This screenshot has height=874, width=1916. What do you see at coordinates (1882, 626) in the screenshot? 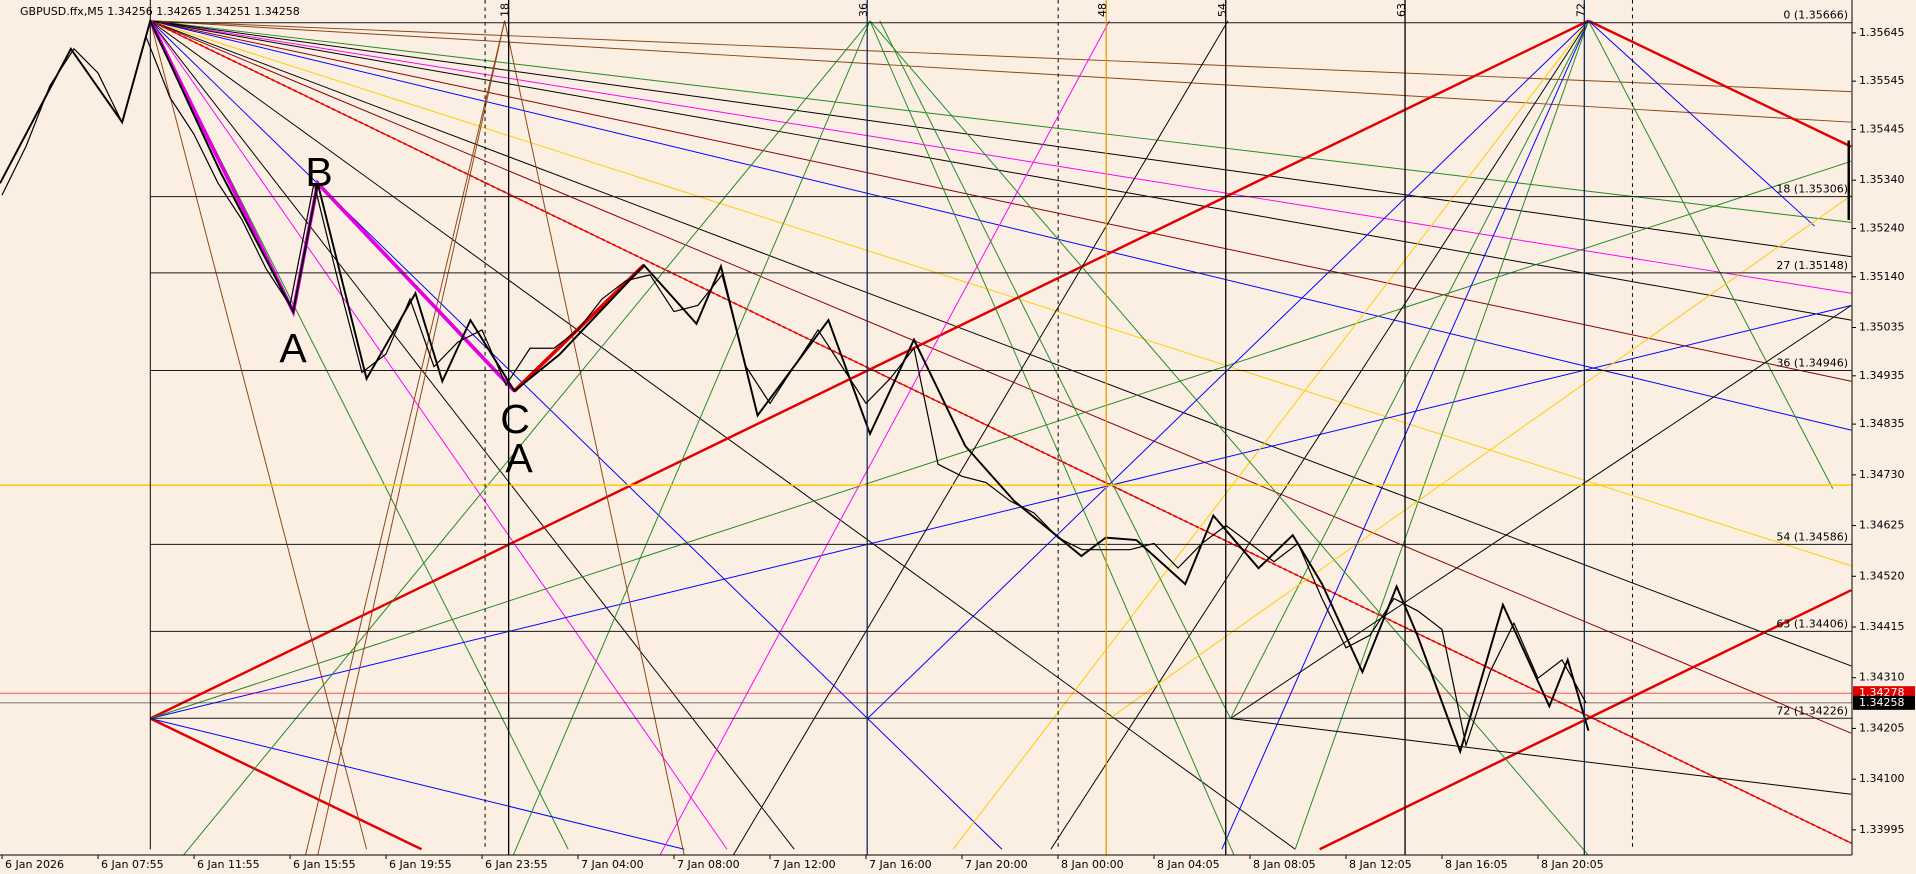
I see `y-tick-label: 1.34415` at bounding box center [1882, 626].